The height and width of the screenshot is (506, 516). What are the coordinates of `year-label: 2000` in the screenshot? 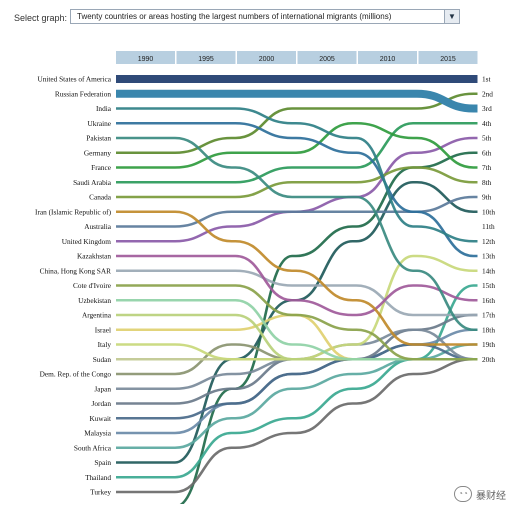 It's located at (267, 59).